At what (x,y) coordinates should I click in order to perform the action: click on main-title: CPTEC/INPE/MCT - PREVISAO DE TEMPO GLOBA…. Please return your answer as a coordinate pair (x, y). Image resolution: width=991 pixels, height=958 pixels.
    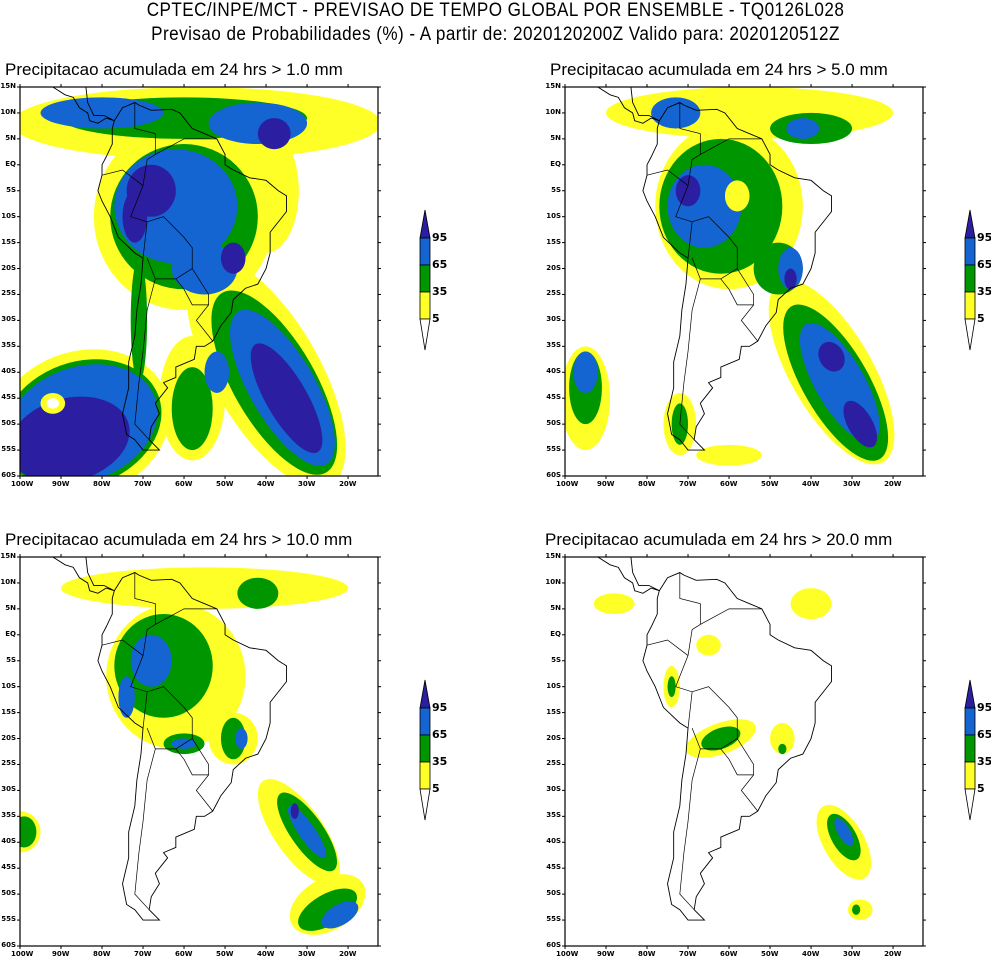
    Looking at the image, I should click on (495, 10).